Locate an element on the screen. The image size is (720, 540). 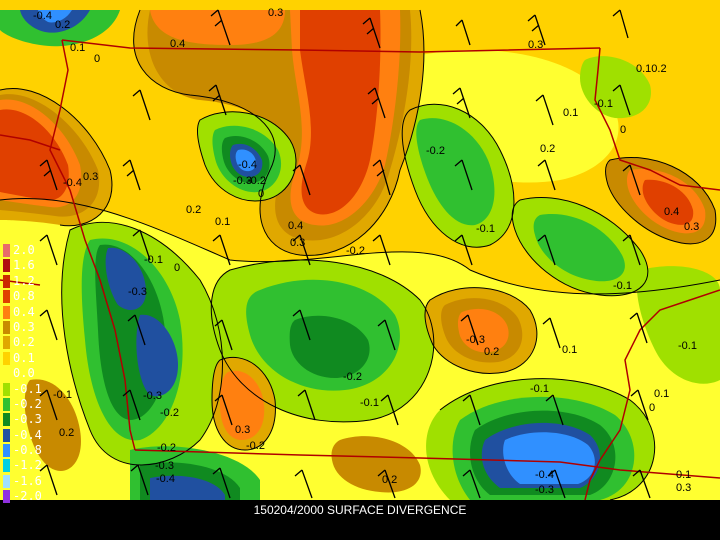
legend-entry: 2.0 is located at coordinates (22, 250).